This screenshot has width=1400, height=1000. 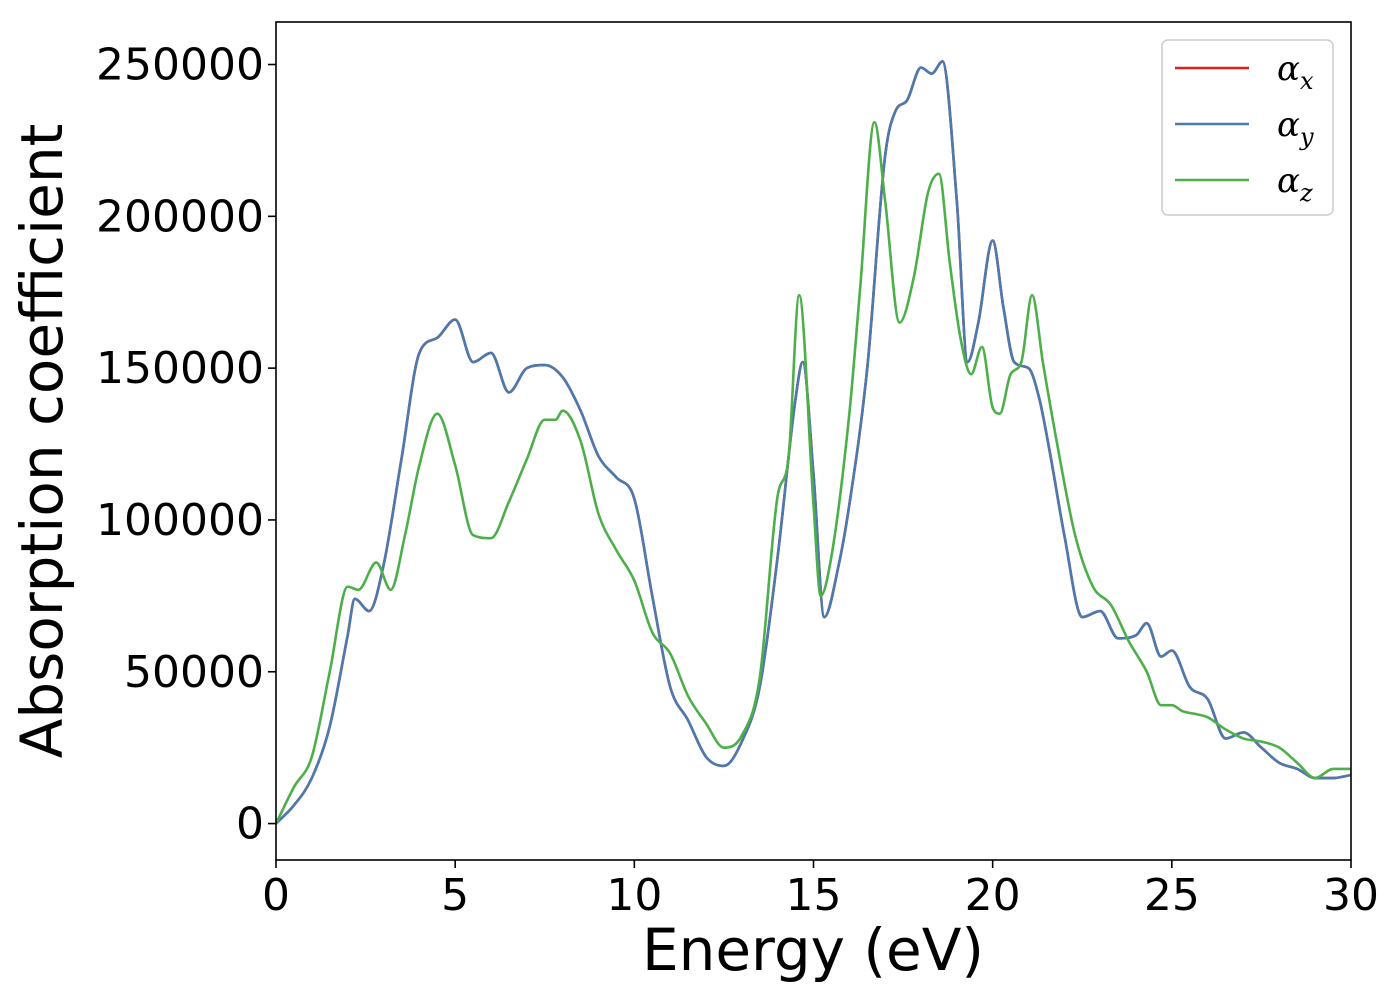 I want to click on y-tick-label: 250000, so click(x=180, y=65).